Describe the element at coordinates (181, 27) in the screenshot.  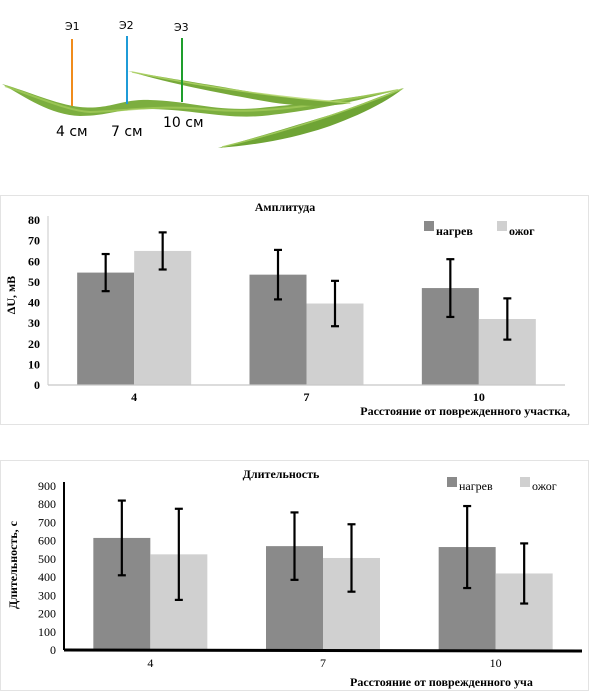
I see `electrode-3-label: Э3` at that location.